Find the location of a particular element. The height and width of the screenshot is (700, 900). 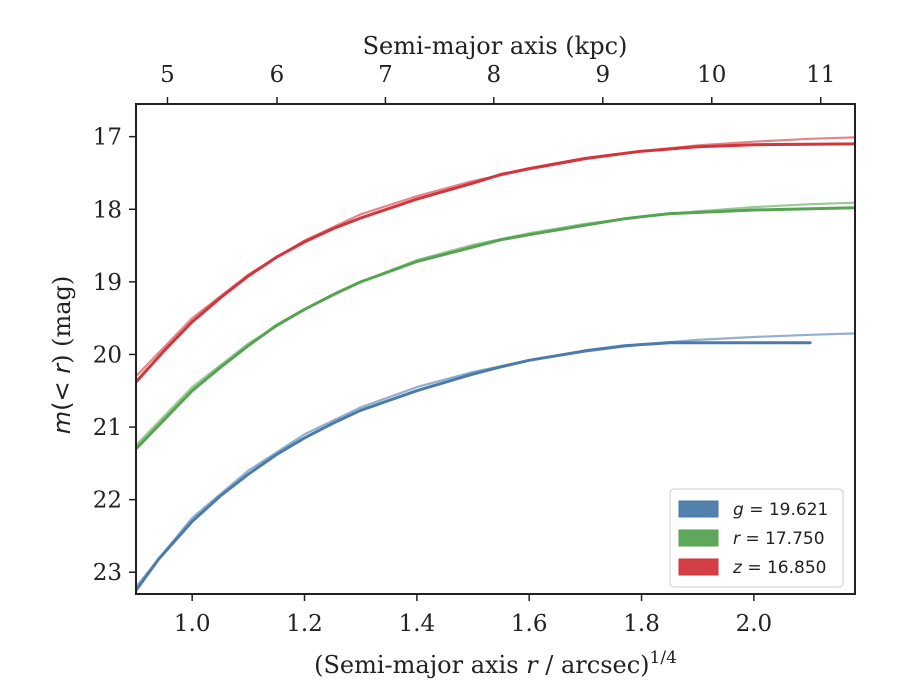

x-axis-title: (Semi-major axis r / arcsec)1/4 is located at coordinates (495, 663).